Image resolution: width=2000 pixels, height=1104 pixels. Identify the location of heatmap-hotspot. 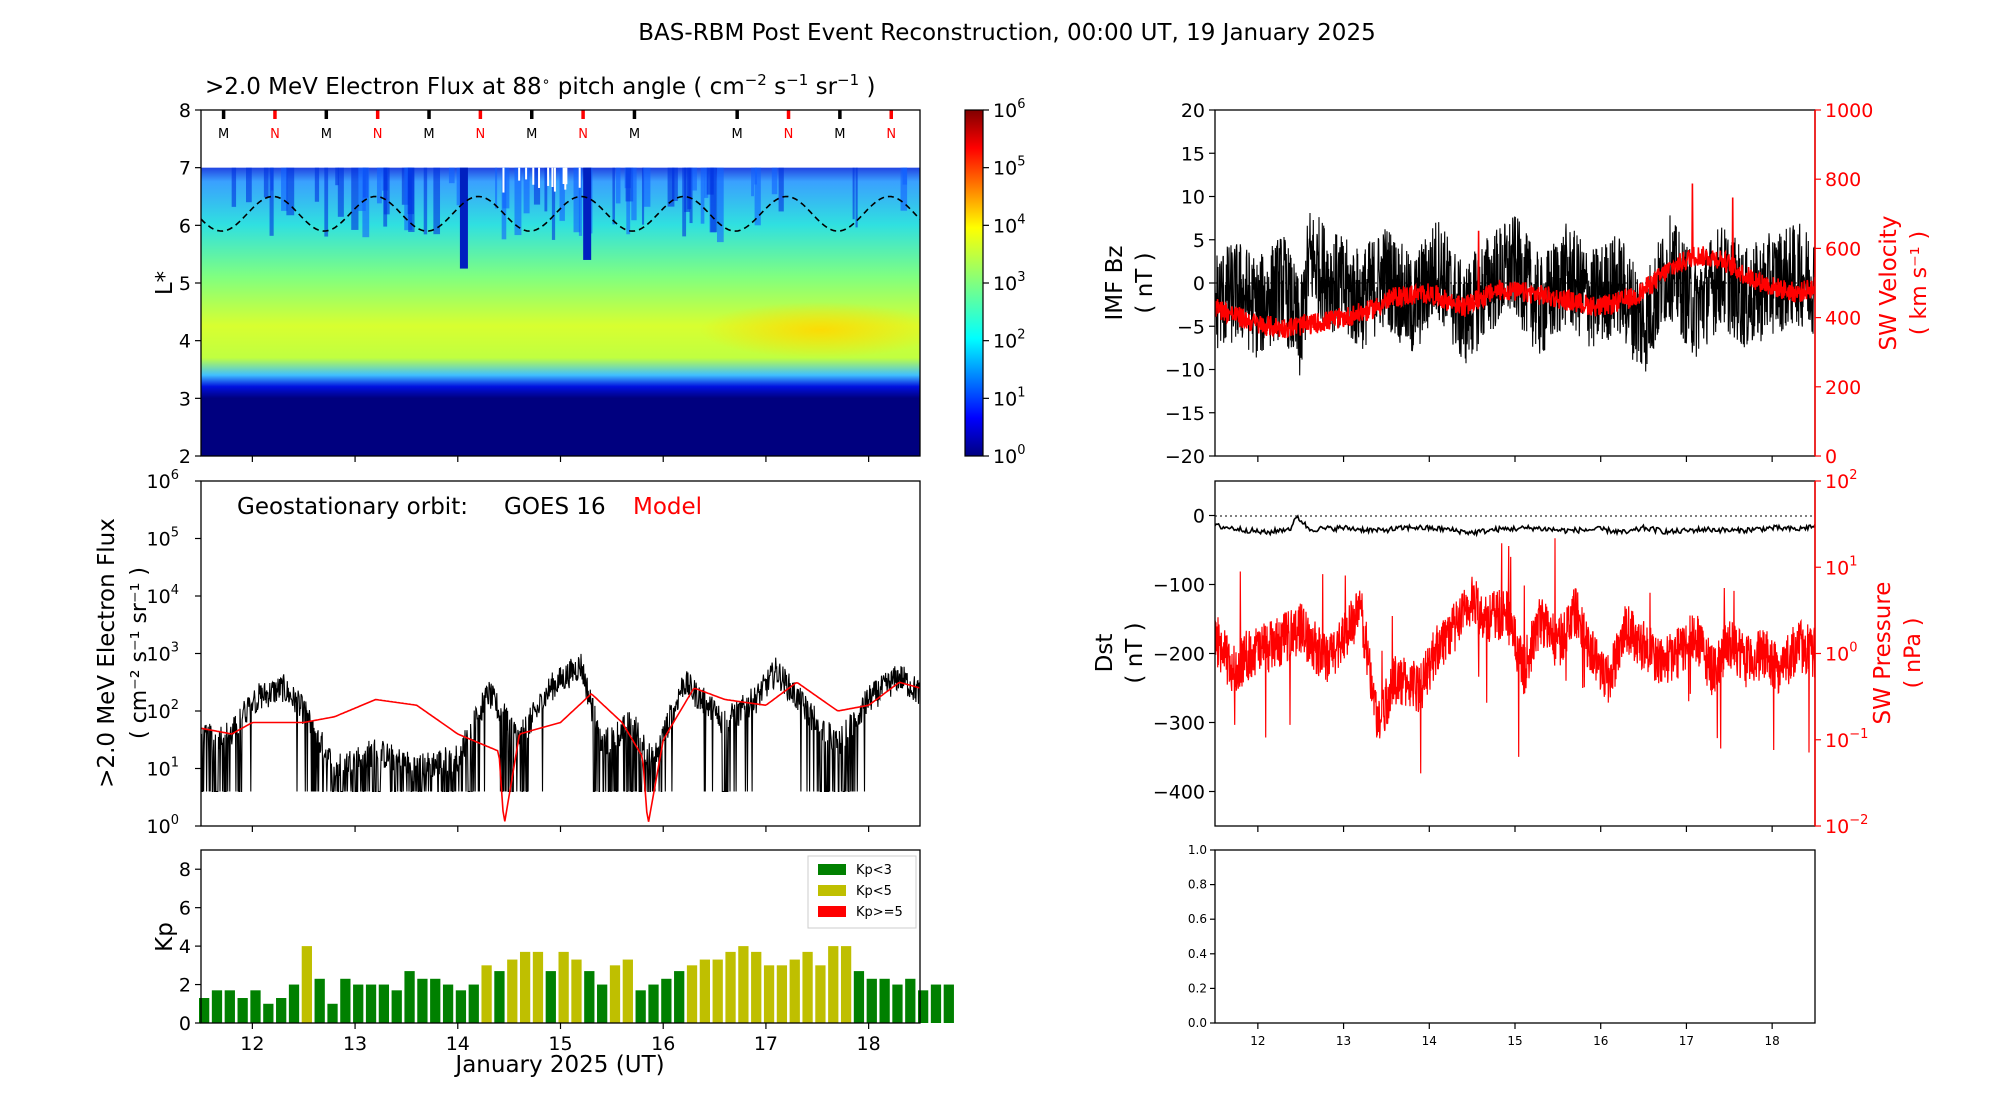
(810, 330).